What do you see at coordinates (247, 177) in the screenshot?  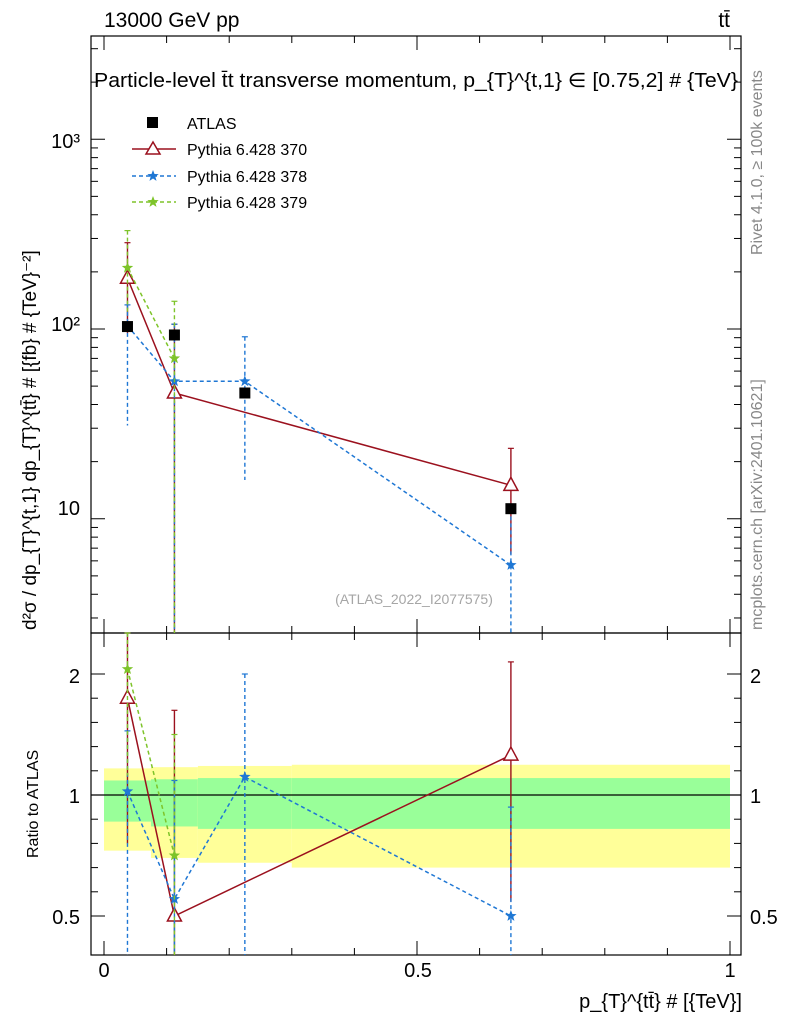 I see `legend-label-378: Pythia 6.428 378` at bounding box center [247, 177].